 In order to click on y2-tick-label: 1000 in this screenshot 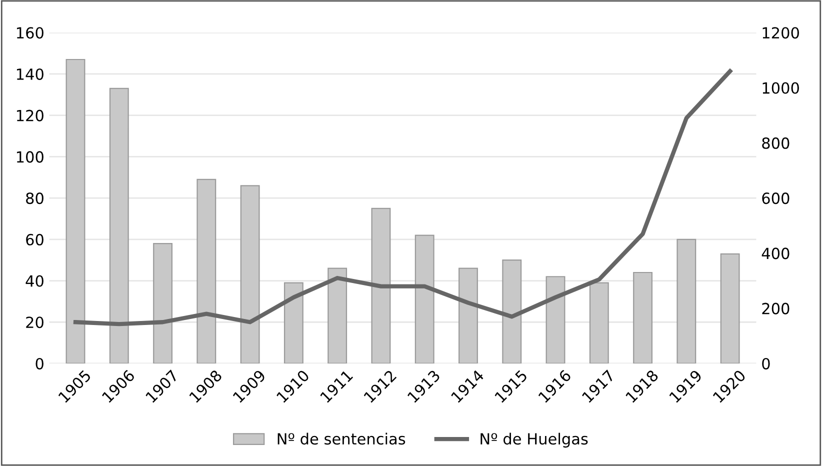, I will do `click(780, 88)`.